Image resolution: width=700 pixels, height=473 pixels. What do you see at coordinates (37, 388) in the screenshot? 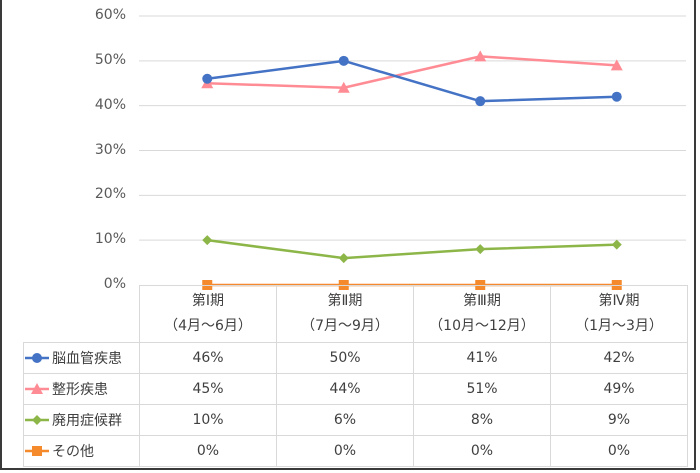
I see `legend-triangle-icon` at bounding box center [37, 388].